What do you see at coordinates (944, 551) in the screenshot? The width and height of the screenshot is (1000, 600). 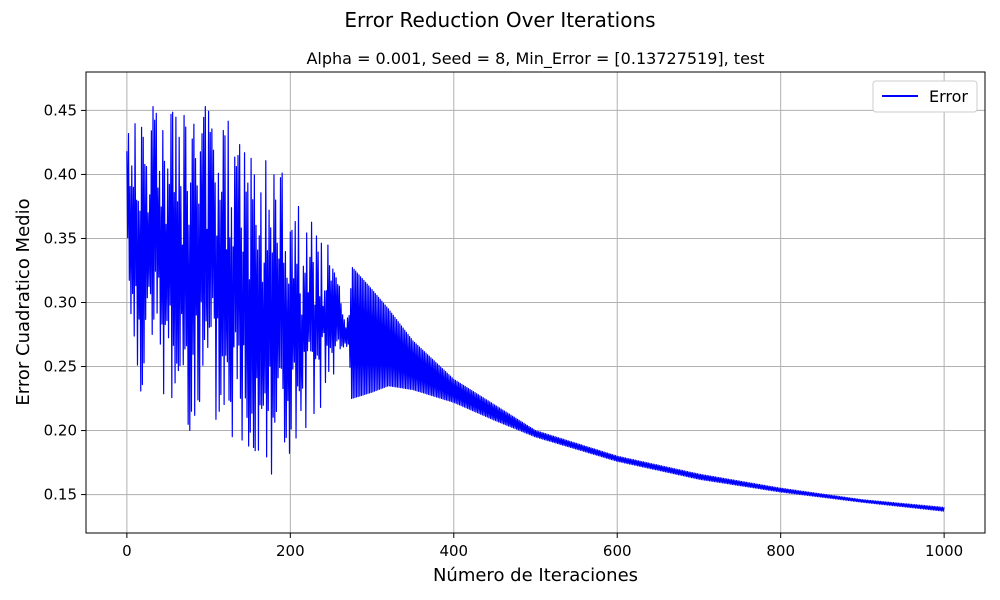 I see `x-tick-label: 1000` at bounding box center [944, 551].